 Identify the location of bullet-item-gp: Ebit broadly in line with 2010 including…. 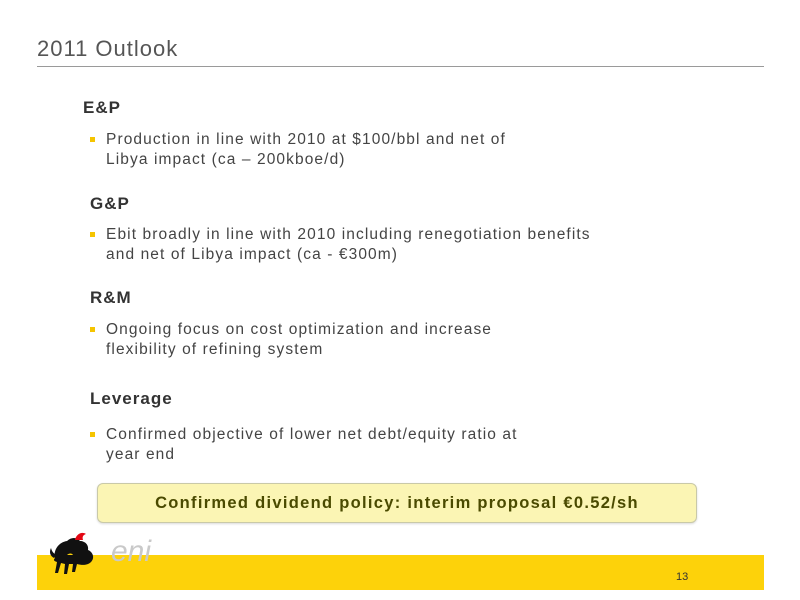
(398, 245).